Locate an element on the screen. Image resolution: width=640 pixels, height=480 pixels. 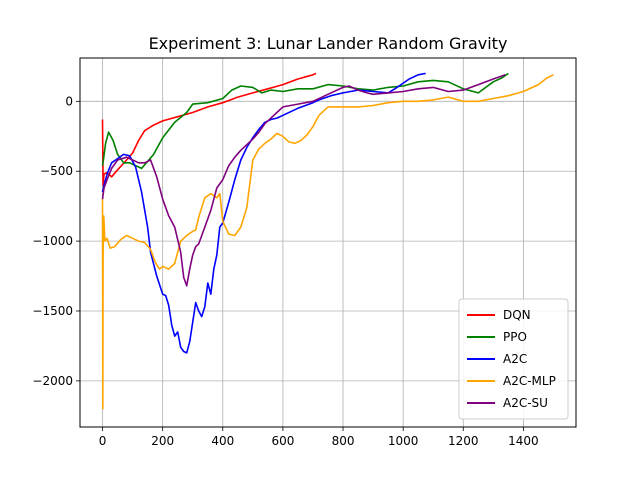
y-tick-label: −1500 is located at coordinates (52, 311).